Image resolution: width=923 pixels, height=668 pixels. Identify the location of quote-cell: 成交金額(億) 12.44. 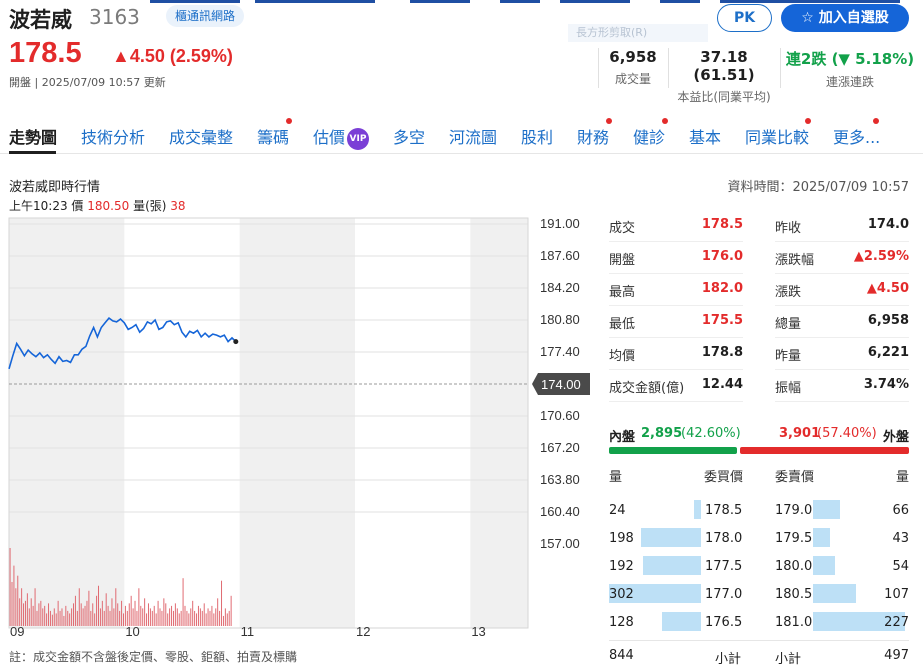
(676, 386).